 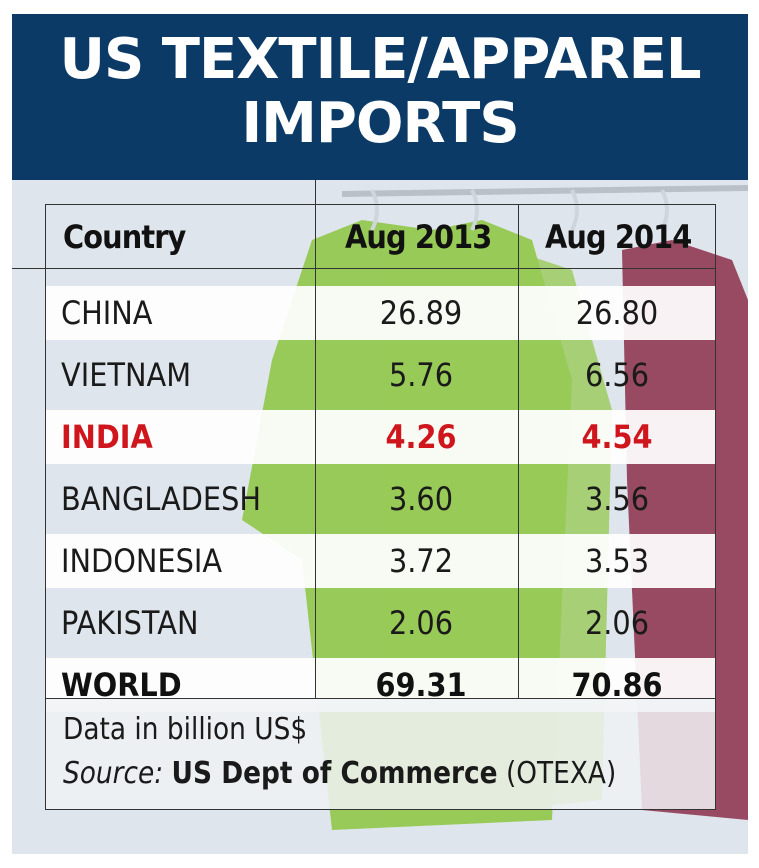 I want to click on value-2014-cell: 2.06, so click(x=617, y=623).